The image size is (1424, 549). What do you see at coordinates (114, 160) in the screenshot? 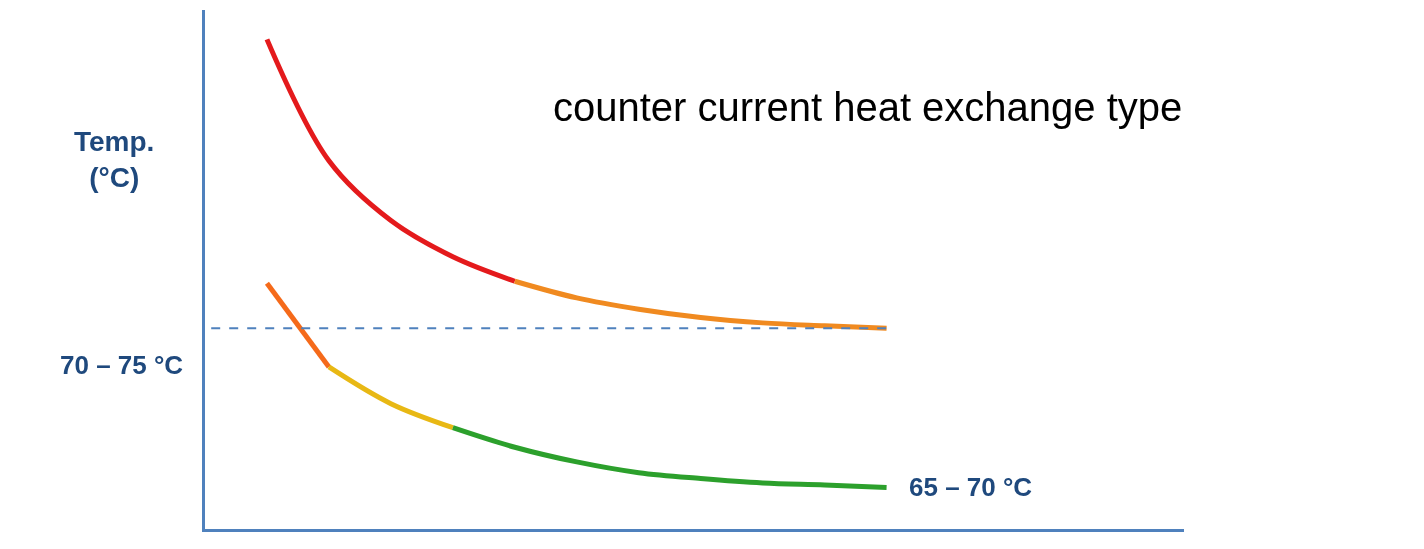
I see `y-axis-title: Temp. (°C)` at bounding box center [114, 160].